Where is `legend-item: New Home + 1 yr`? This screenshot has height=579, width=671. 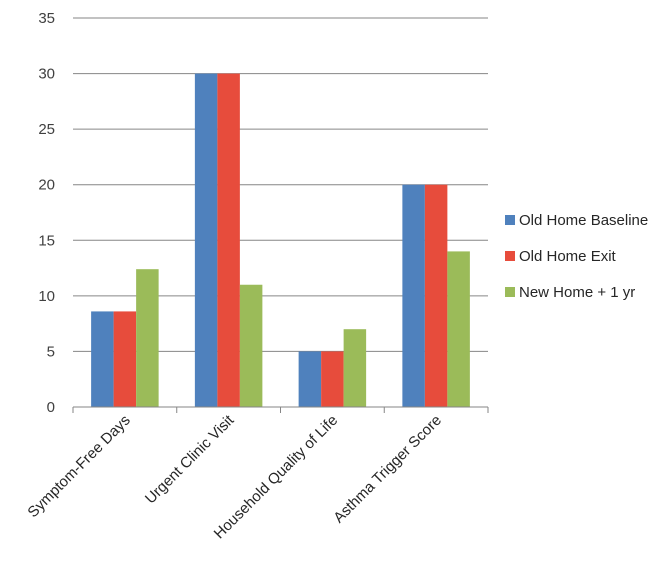
legend-item: New Home + 1 yr is located at coordinates (570, 292).